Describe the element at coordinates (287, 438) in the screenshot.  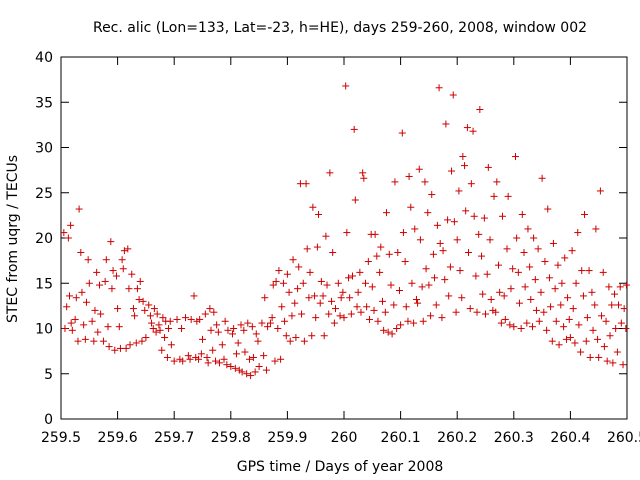
I see `x-tick-label: 259.9` at that location.